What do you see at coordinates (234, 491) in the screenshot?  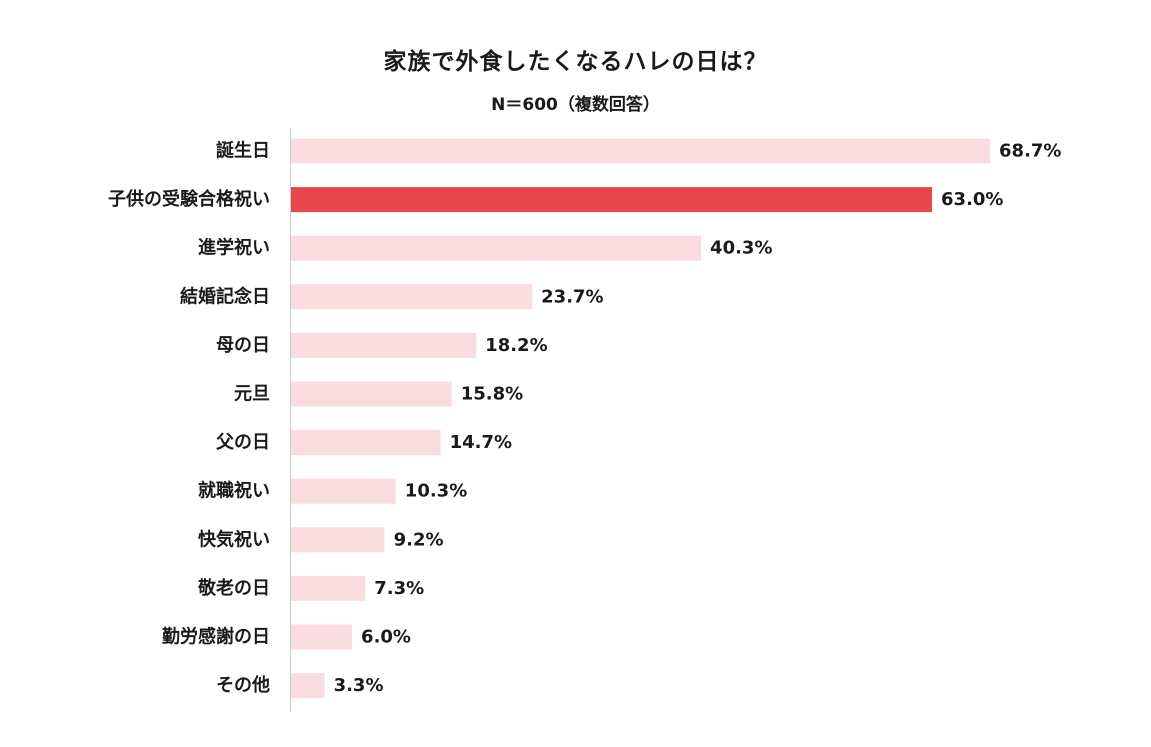 I see `category-label: 就職祝い` at bounding box center [234, 491].